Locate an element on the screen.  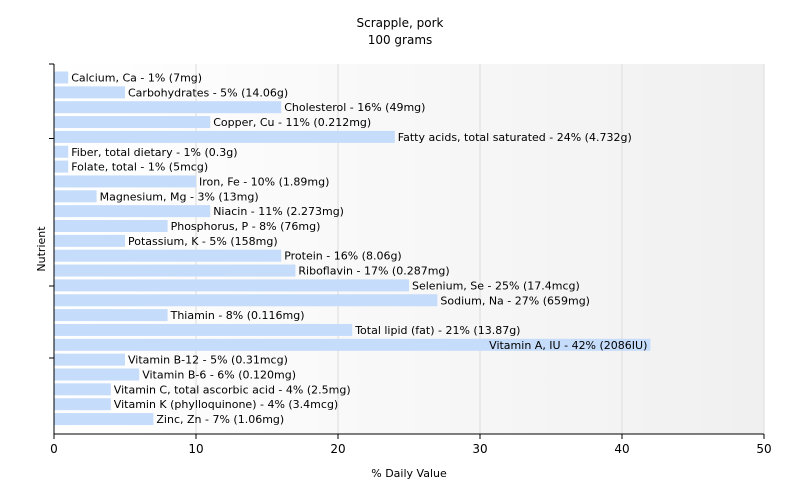
x-tick-label: 20 is located at coordinates (337, 449).